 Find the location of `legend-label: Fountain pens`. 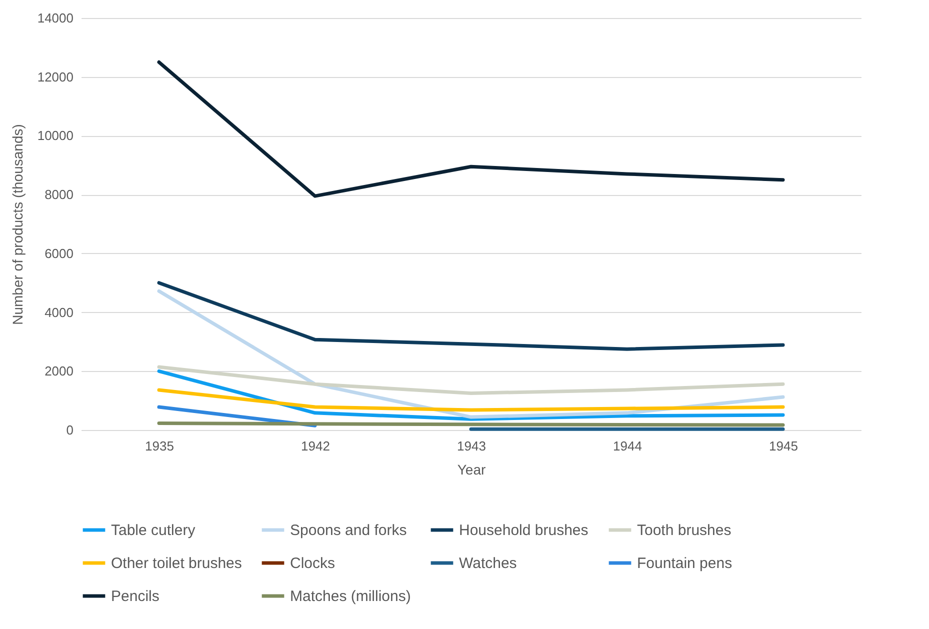

legend-label: Fountain pens is located at coordinates (684, 563).